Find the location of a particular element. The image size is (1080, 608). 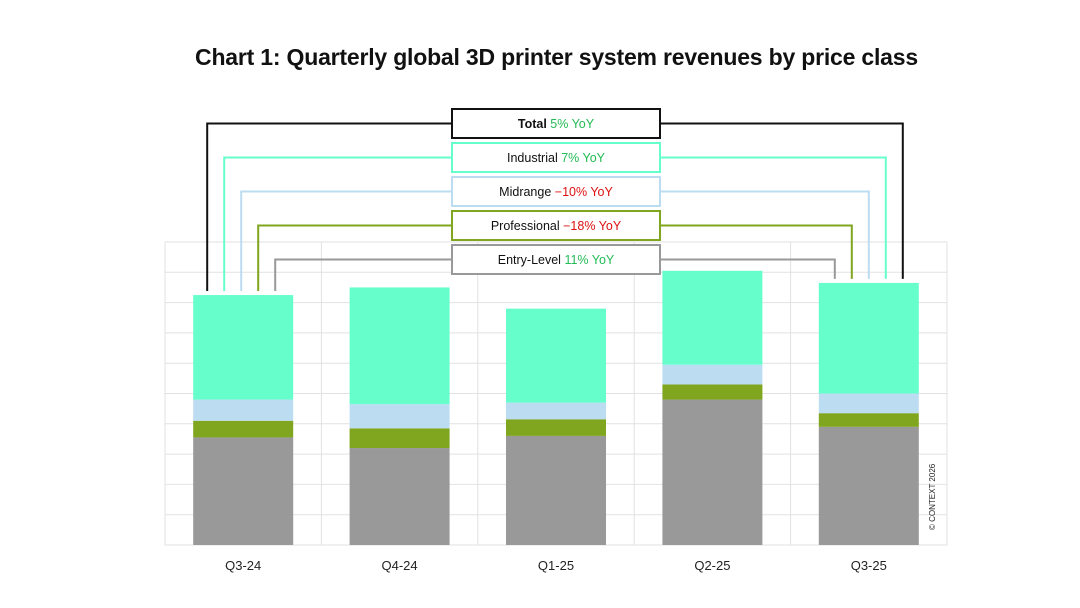

legend-entry-professional: Professional −18% YoY is located at coordinates (556, 226).